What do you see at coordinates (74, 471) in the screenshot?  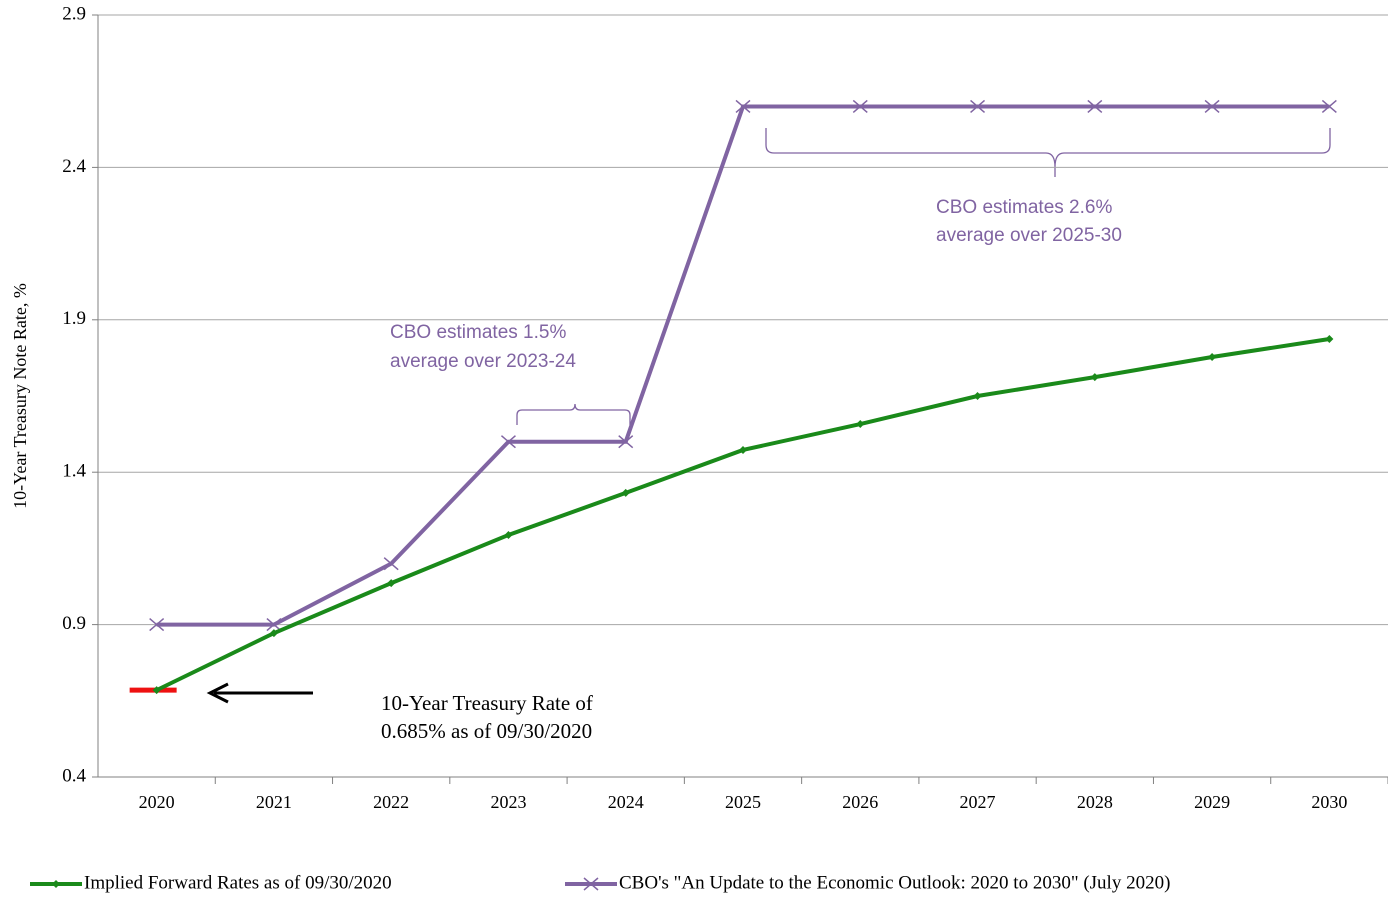 I see `y-tick-label: 1.4` at bounding box center [74, 471].